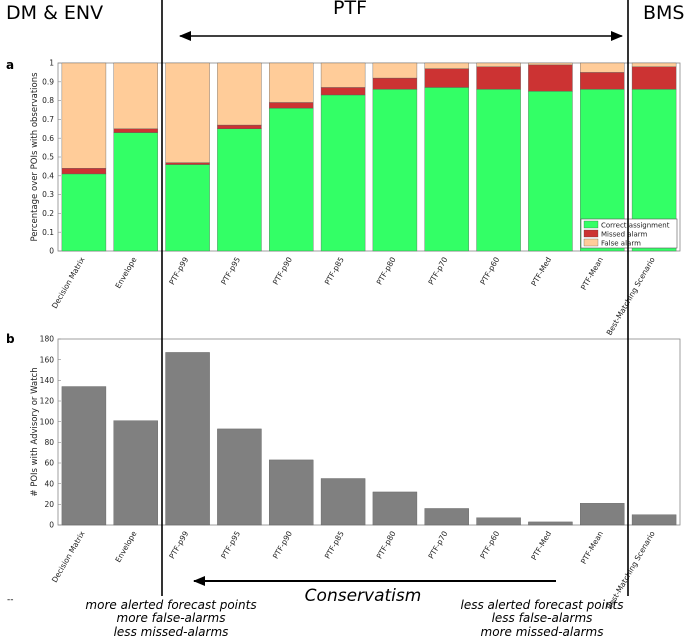 The height and width of the screenshot is (639, 685). I want to click on y-tick-label: 100, so click(47, 421).